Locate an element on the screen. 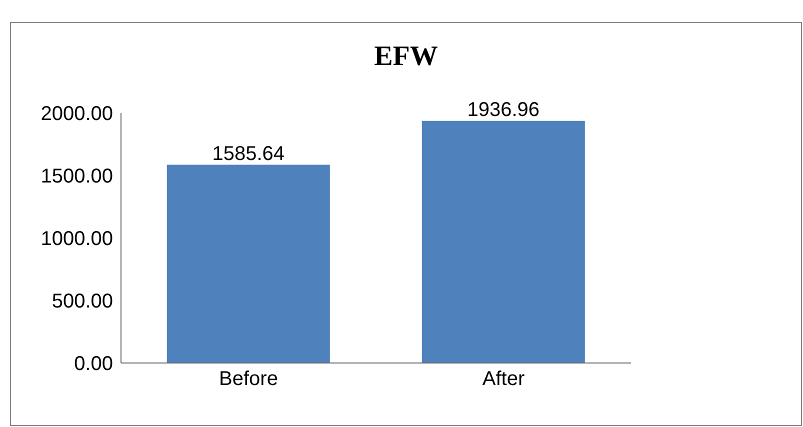  y-tick-label: 0.00 is located at coordinates (93, 364).